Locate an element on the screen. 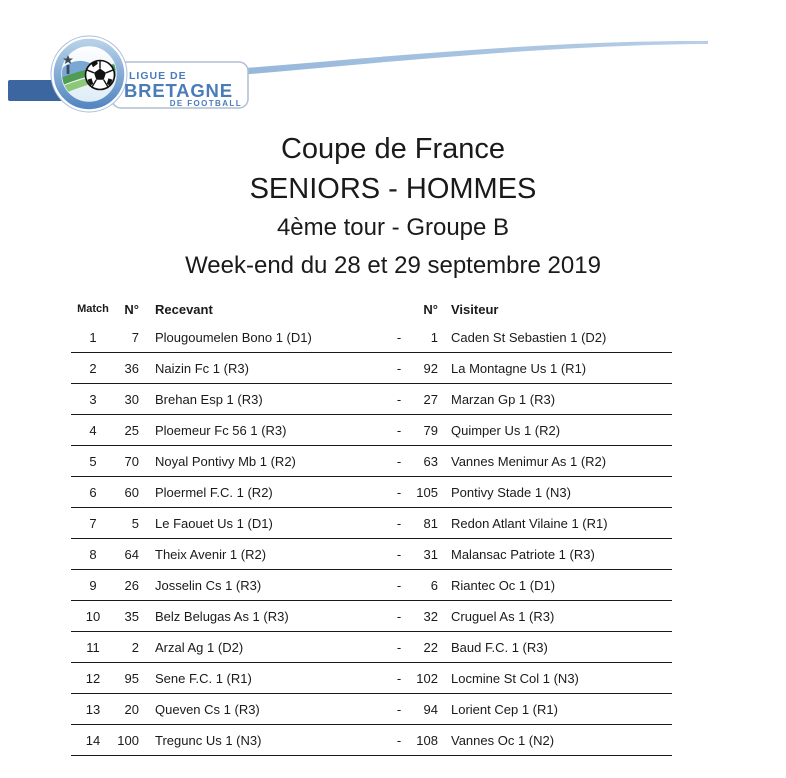  header-away-number: N° is located at coordinates (430, 309).